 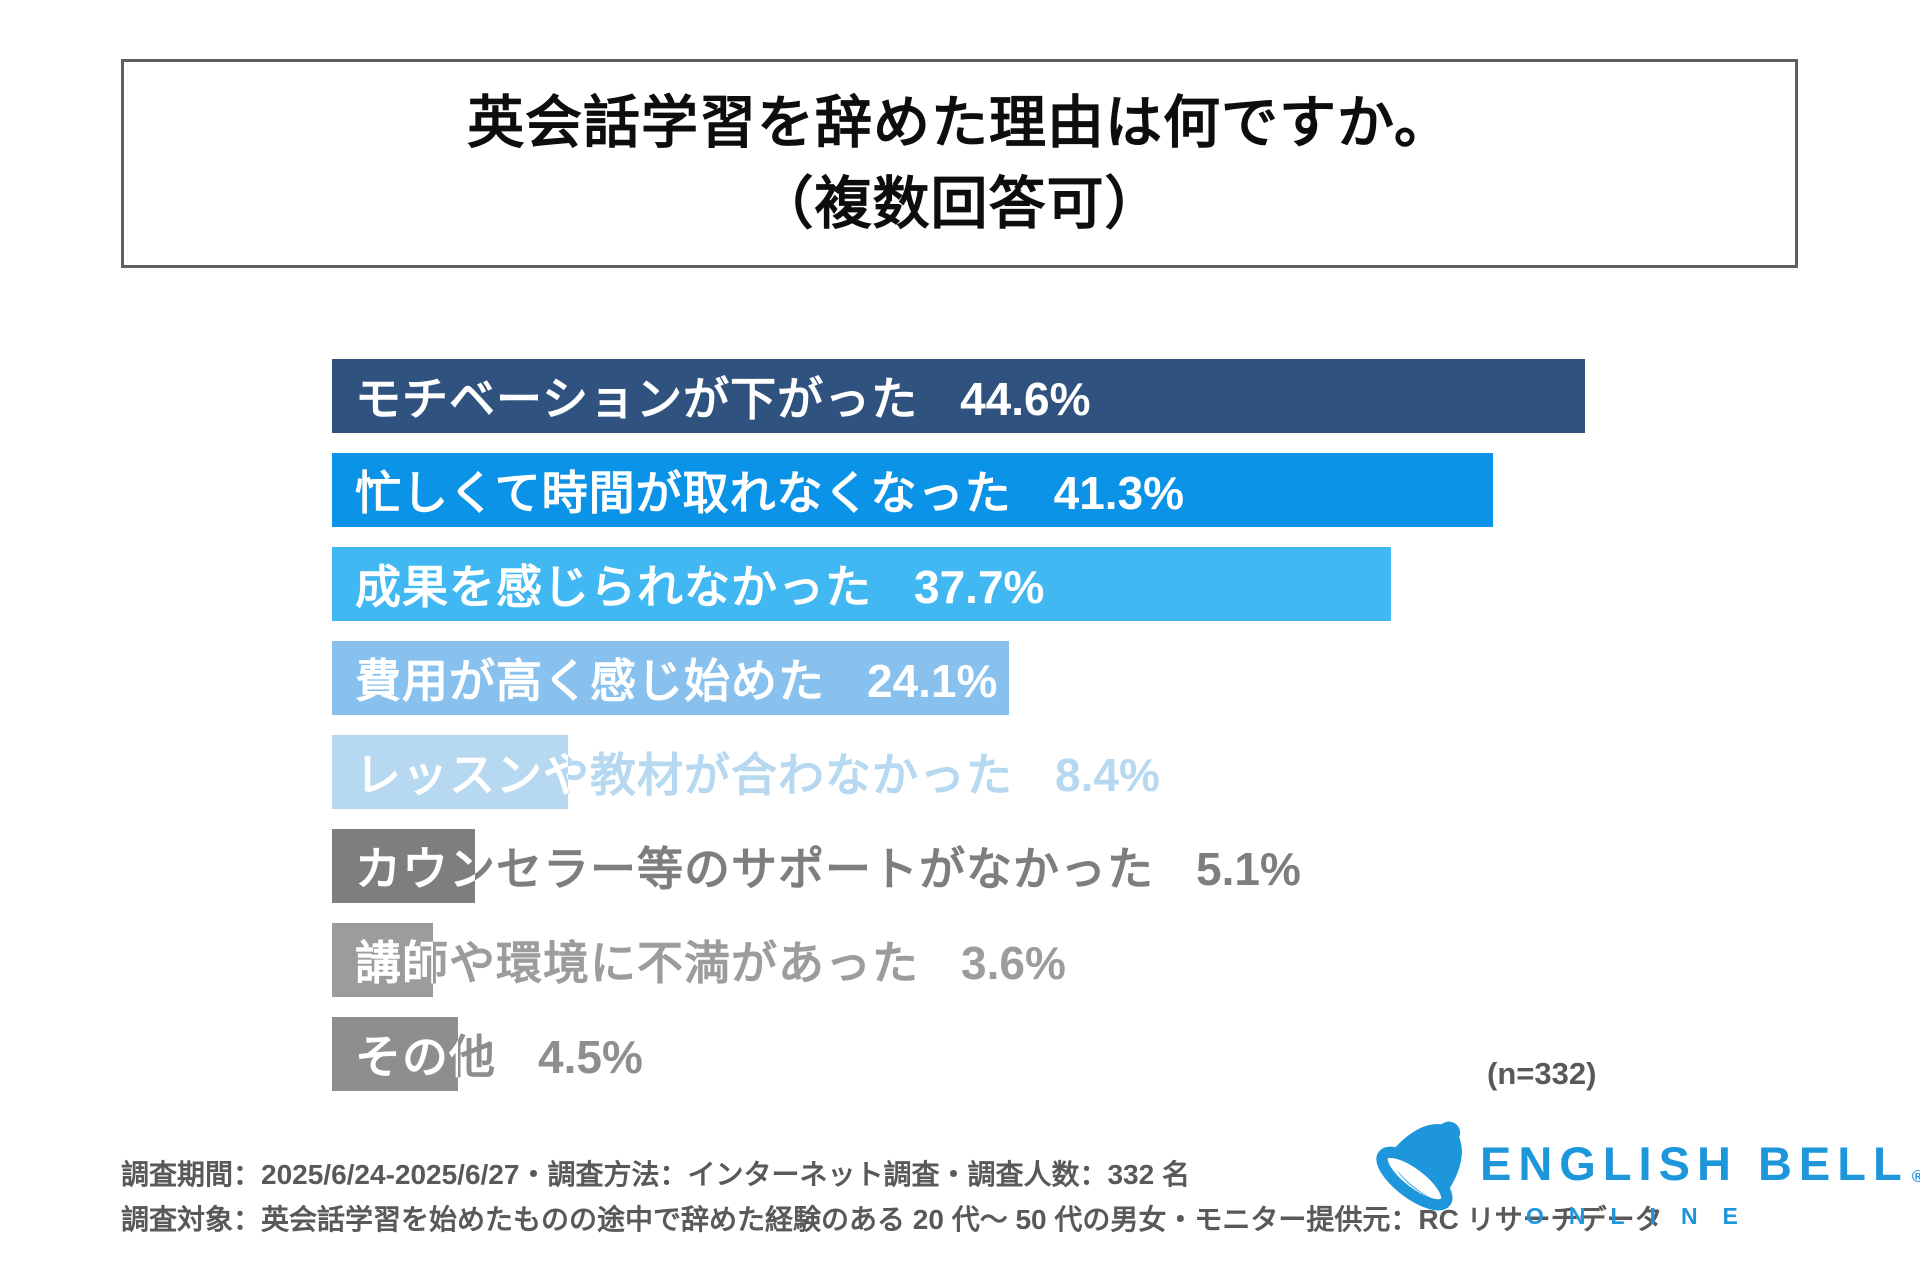 I want to click on bar-fill: その他4.5%, so click(x=395, y=1054).